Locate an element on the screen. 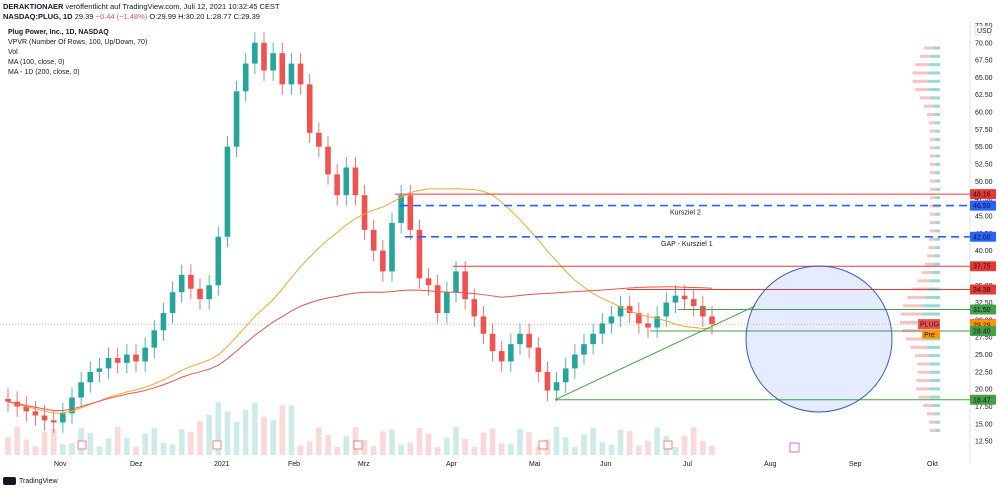 Image resolution: width=1000 pixels, height=491 pixels. close-value: C:29.39 is located at coordinates (246, 16).